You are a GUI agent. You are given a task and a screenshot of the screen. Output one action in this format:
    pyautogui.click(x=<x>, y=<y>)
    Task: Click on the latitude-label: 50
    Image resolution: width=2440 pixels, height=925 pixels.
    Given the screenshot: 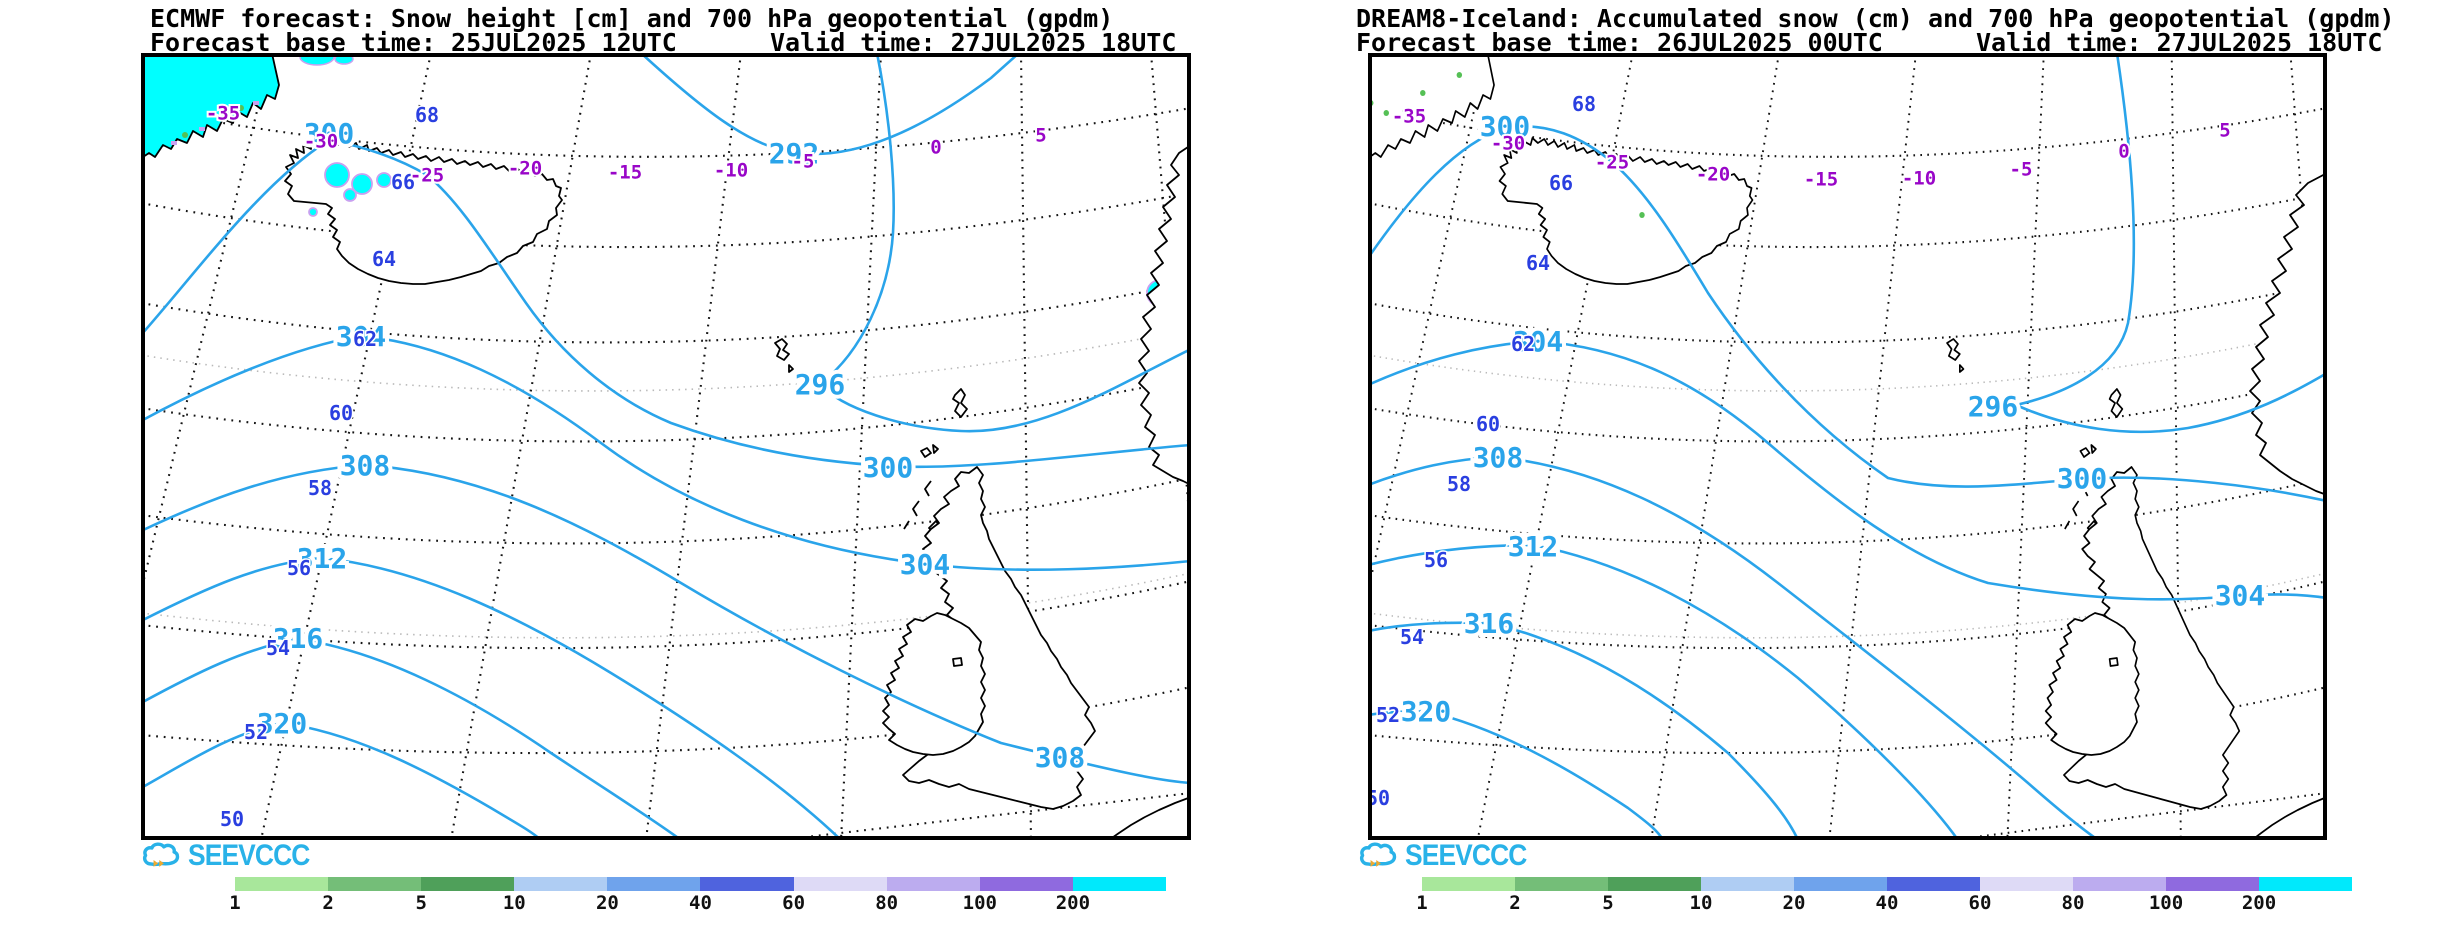 What is the action you would take?
    pyautogui.click(x=232, y=819)
    